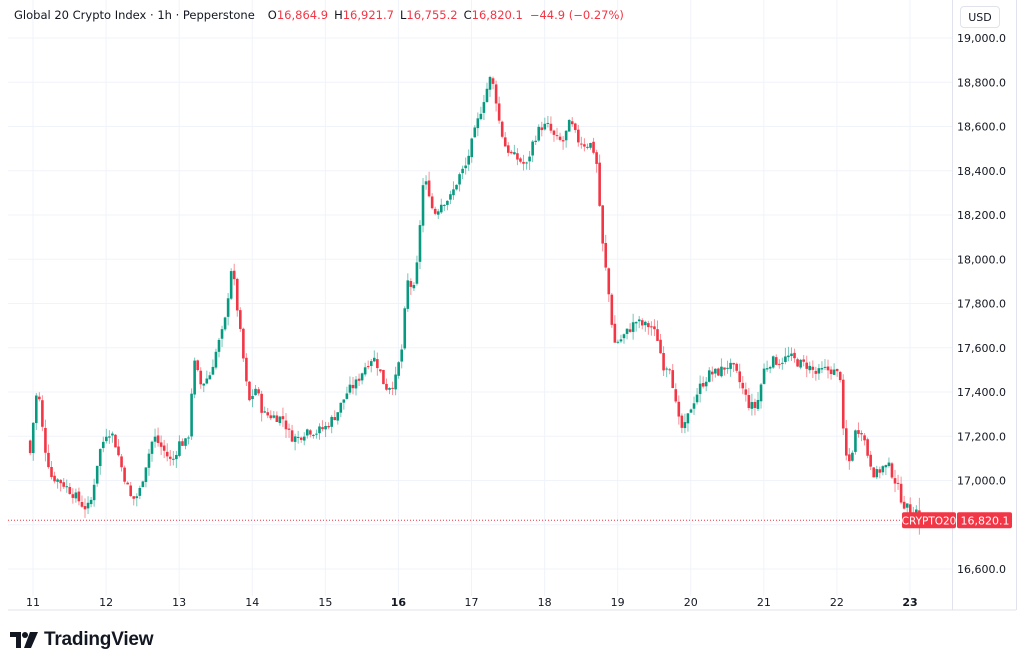 Image resolution: width=1024 pixels, height=672 pixels. Describe the element at coordinates (252, 602) in the screenshot. I see `time-tick-label: 14` at that location.